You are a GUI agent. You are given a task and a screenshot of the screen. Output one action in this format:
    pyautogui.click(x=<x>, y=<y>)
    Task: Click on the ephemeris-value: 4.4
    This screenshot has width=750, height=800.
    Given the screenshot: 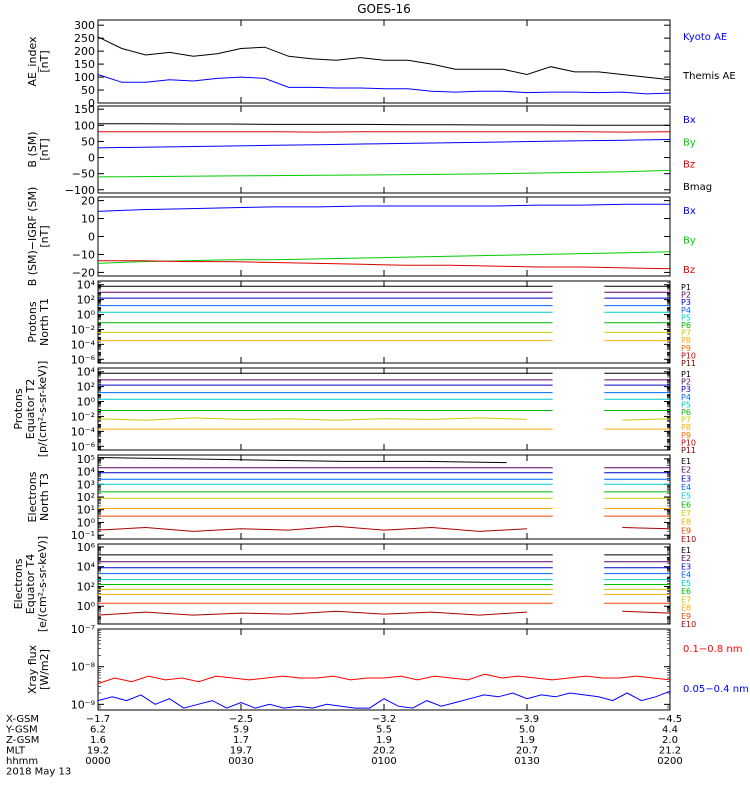 What is the action you would take?
    pyautogui.click(x=670, y=730)
    